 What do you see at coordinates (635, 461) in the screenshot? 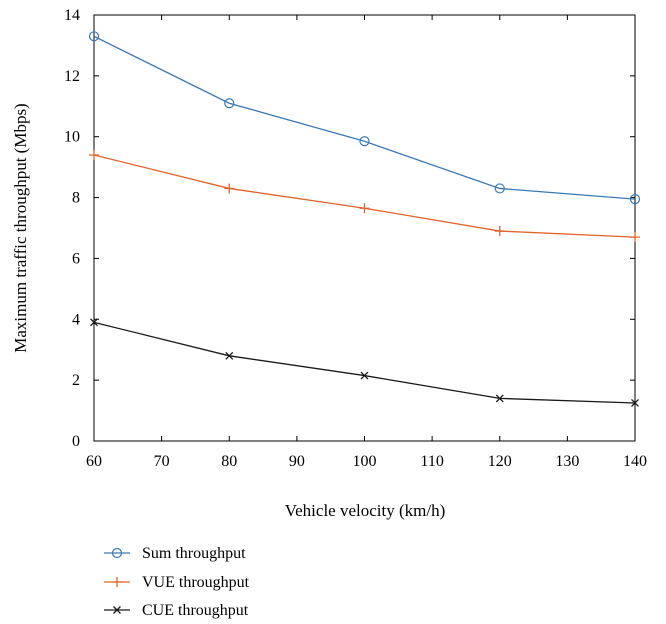
I see `x-tick-label: 140` at bounding box center [635, 461].